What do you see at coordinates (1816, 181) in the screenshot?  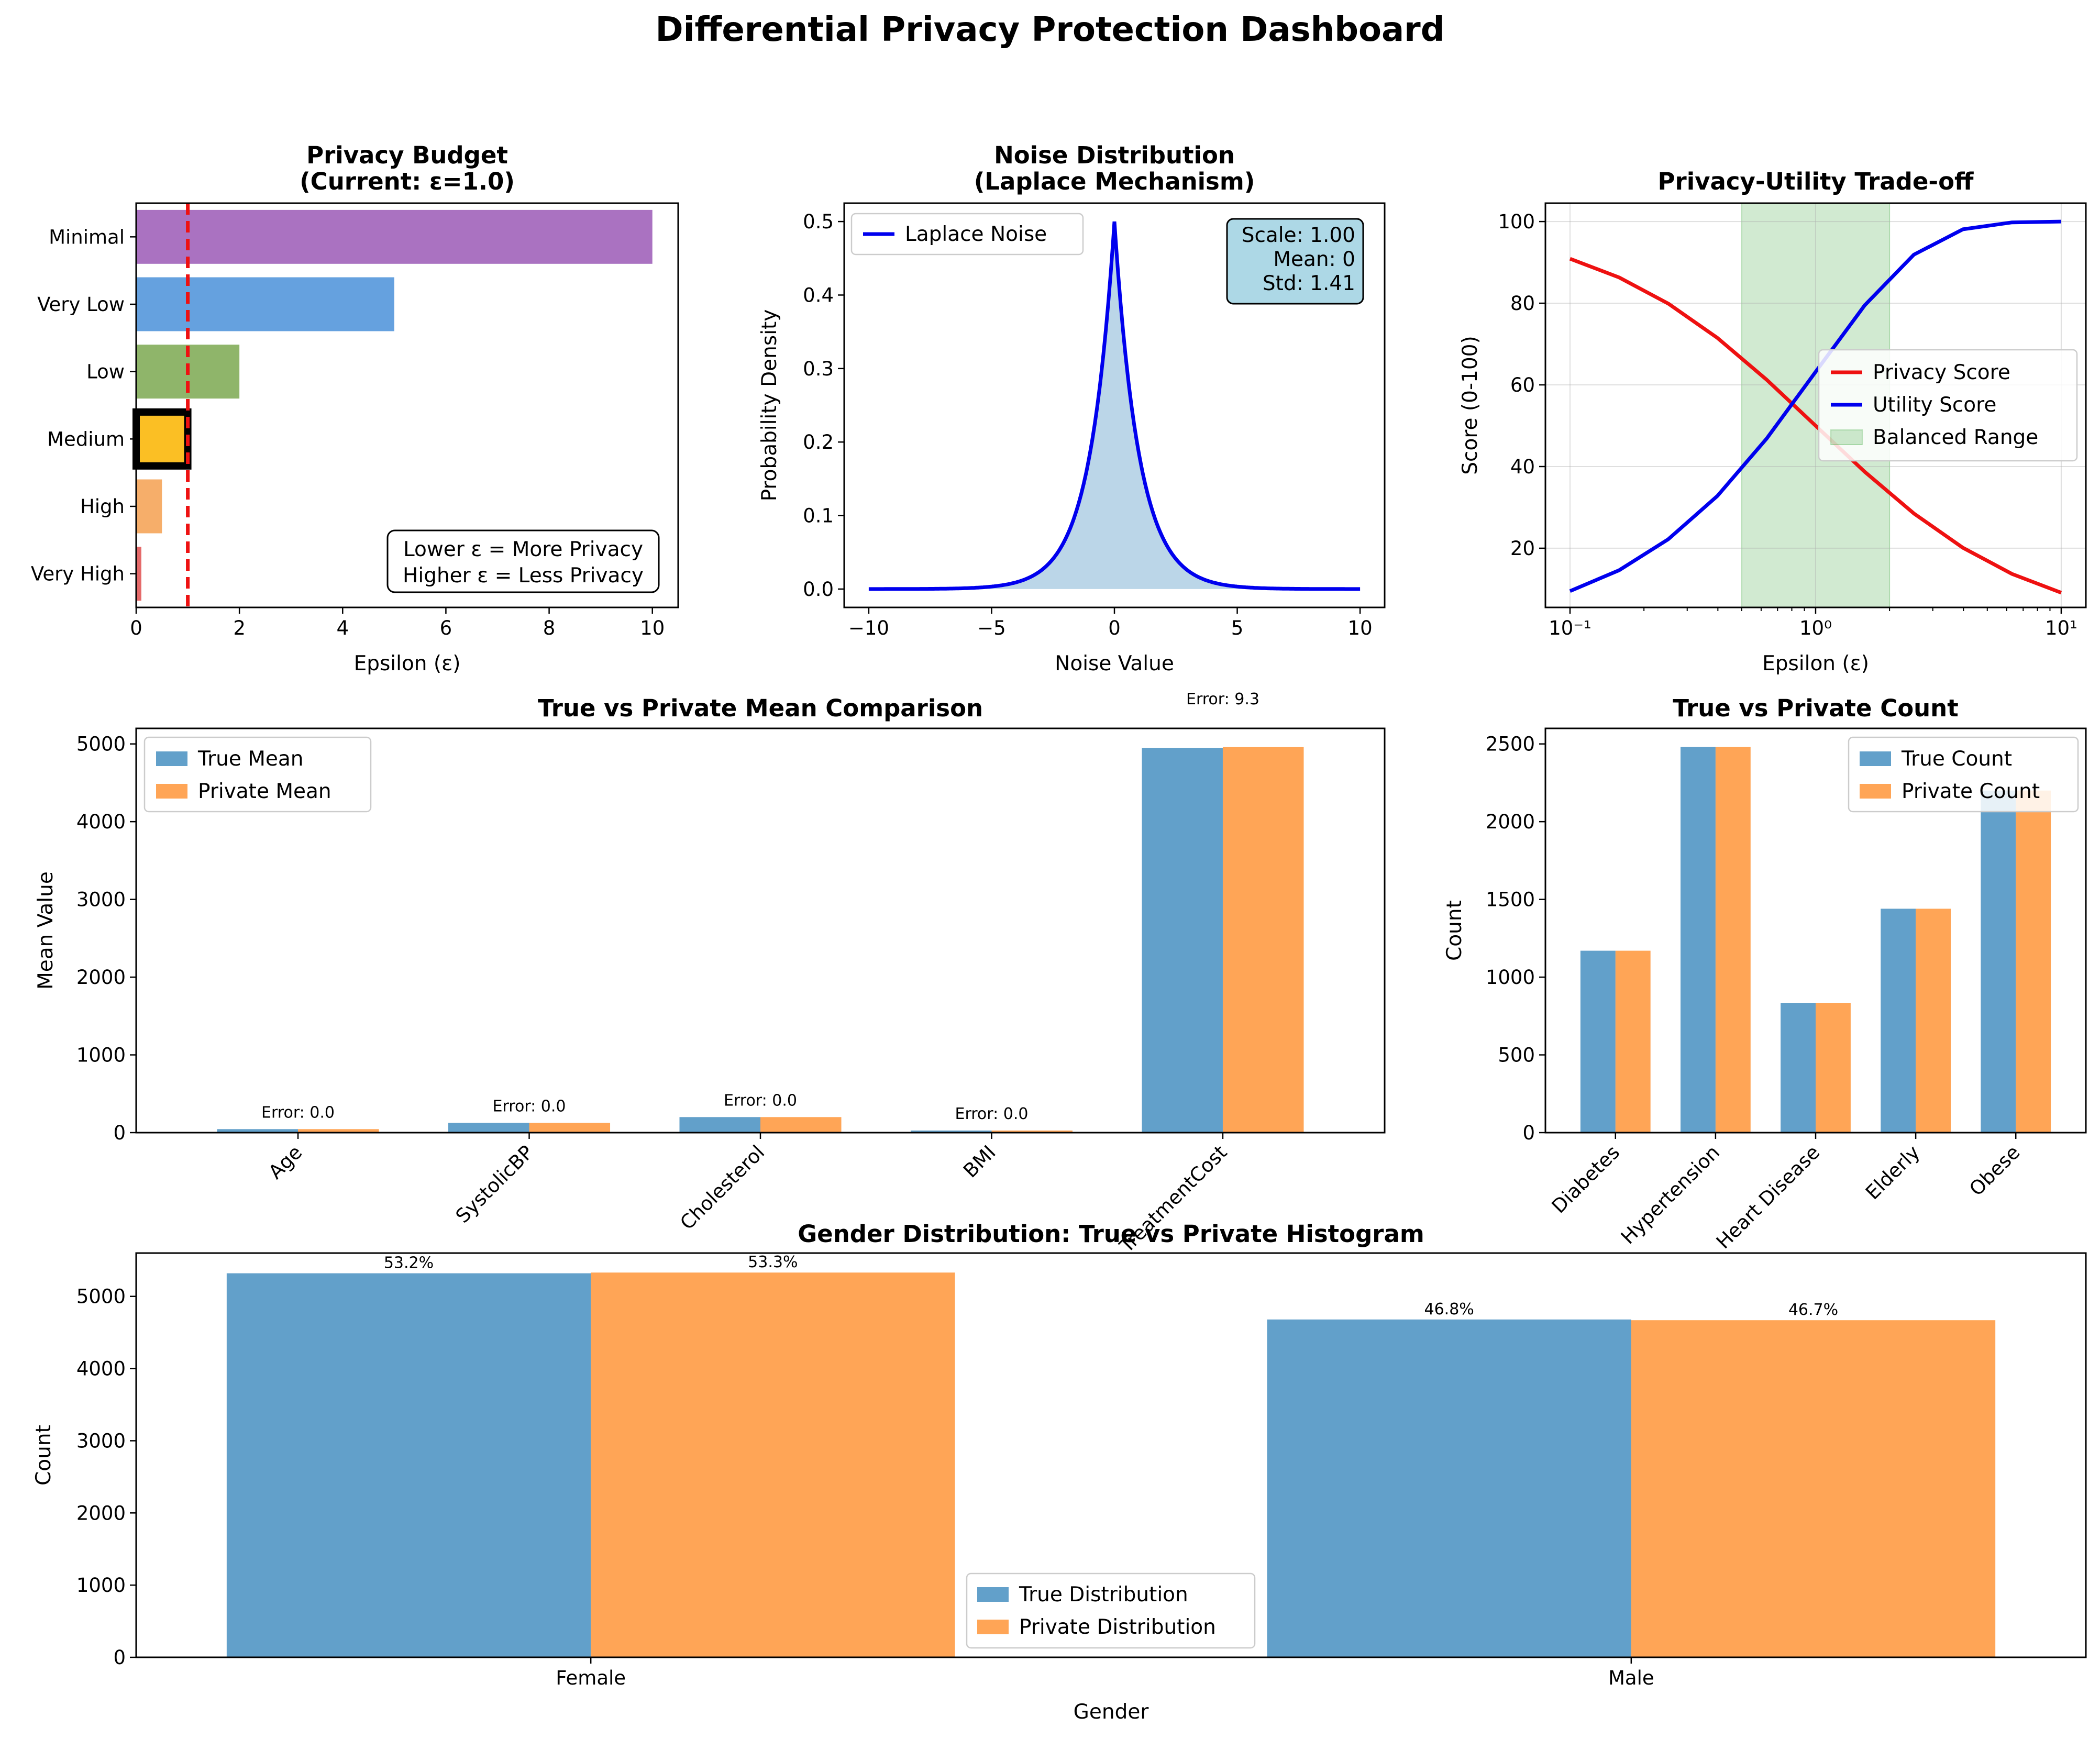 I see `chart-title: Privacy-Utility Trade-off` at bounding box center [1816, 181].